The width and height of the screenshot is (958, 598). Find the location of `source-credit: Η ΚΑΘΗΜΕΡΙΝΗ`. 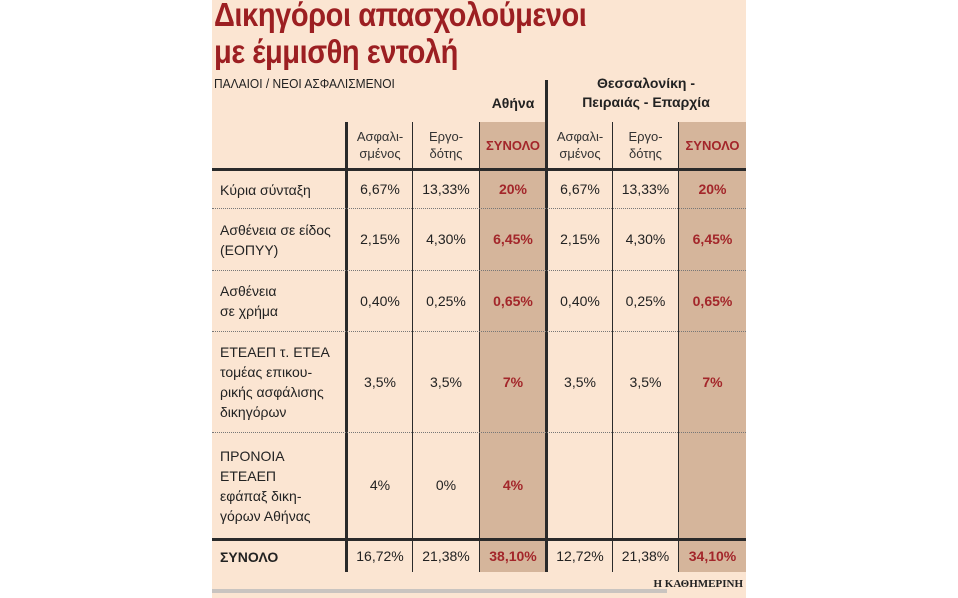

source-credit: Η ΚΑΘΗΜΕΡΙΝΗ is located at coordinates (698, 584).